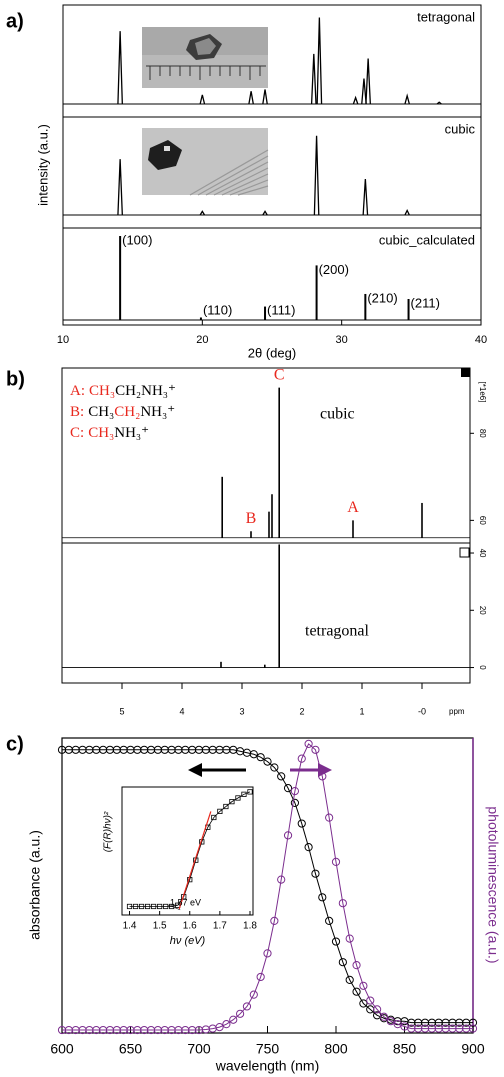 The image size is (504, 1077). I want to click on y-tick-label: 40, so click(482, 553).